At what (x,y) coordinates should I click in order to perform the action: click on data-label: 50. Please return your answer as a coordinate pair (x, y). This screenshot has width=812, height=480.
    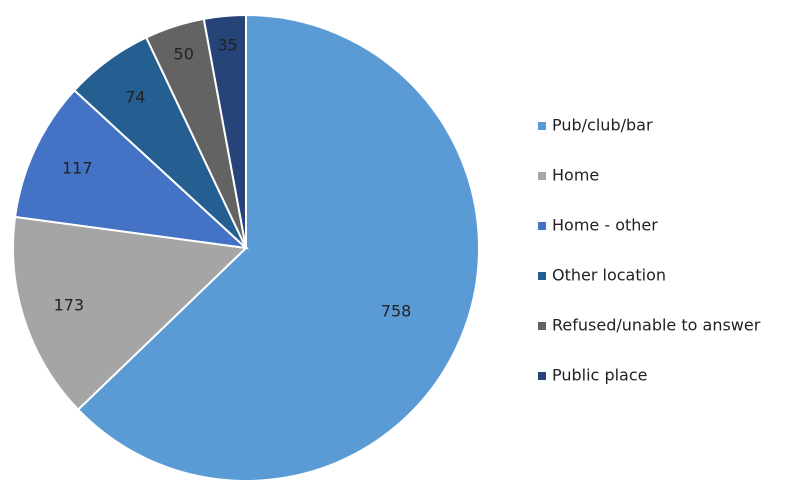
    Looking at the image, I should click on (184, 54).